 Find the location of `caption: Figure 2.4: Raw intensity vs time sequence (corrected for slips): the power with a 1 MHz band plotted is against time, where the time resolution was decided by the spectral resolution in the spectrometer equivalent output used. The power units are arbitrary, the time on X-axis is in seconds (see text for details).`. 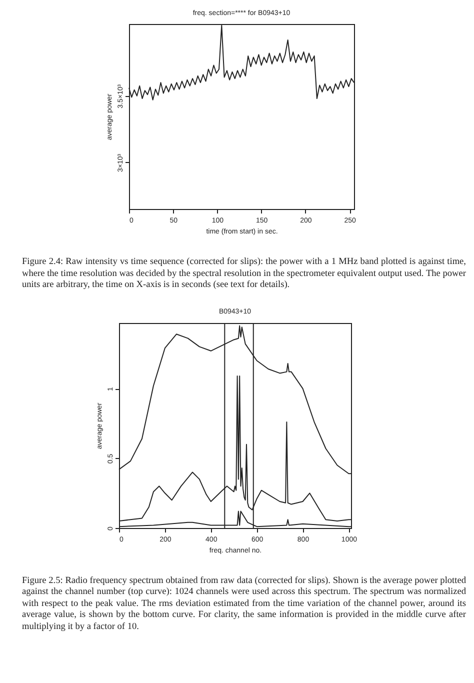

caption: Figure 2.4: Raw intensity vs time sequence (corrected for slips): the power with a 1 MHz band plotted is against time, where the time resolution was decided by the spectral resolution in the spectrometer equivalent output used. The power units are arbitrary, the time on X-axis is in seconds (see text for details). is located at coordinates (244, 274).